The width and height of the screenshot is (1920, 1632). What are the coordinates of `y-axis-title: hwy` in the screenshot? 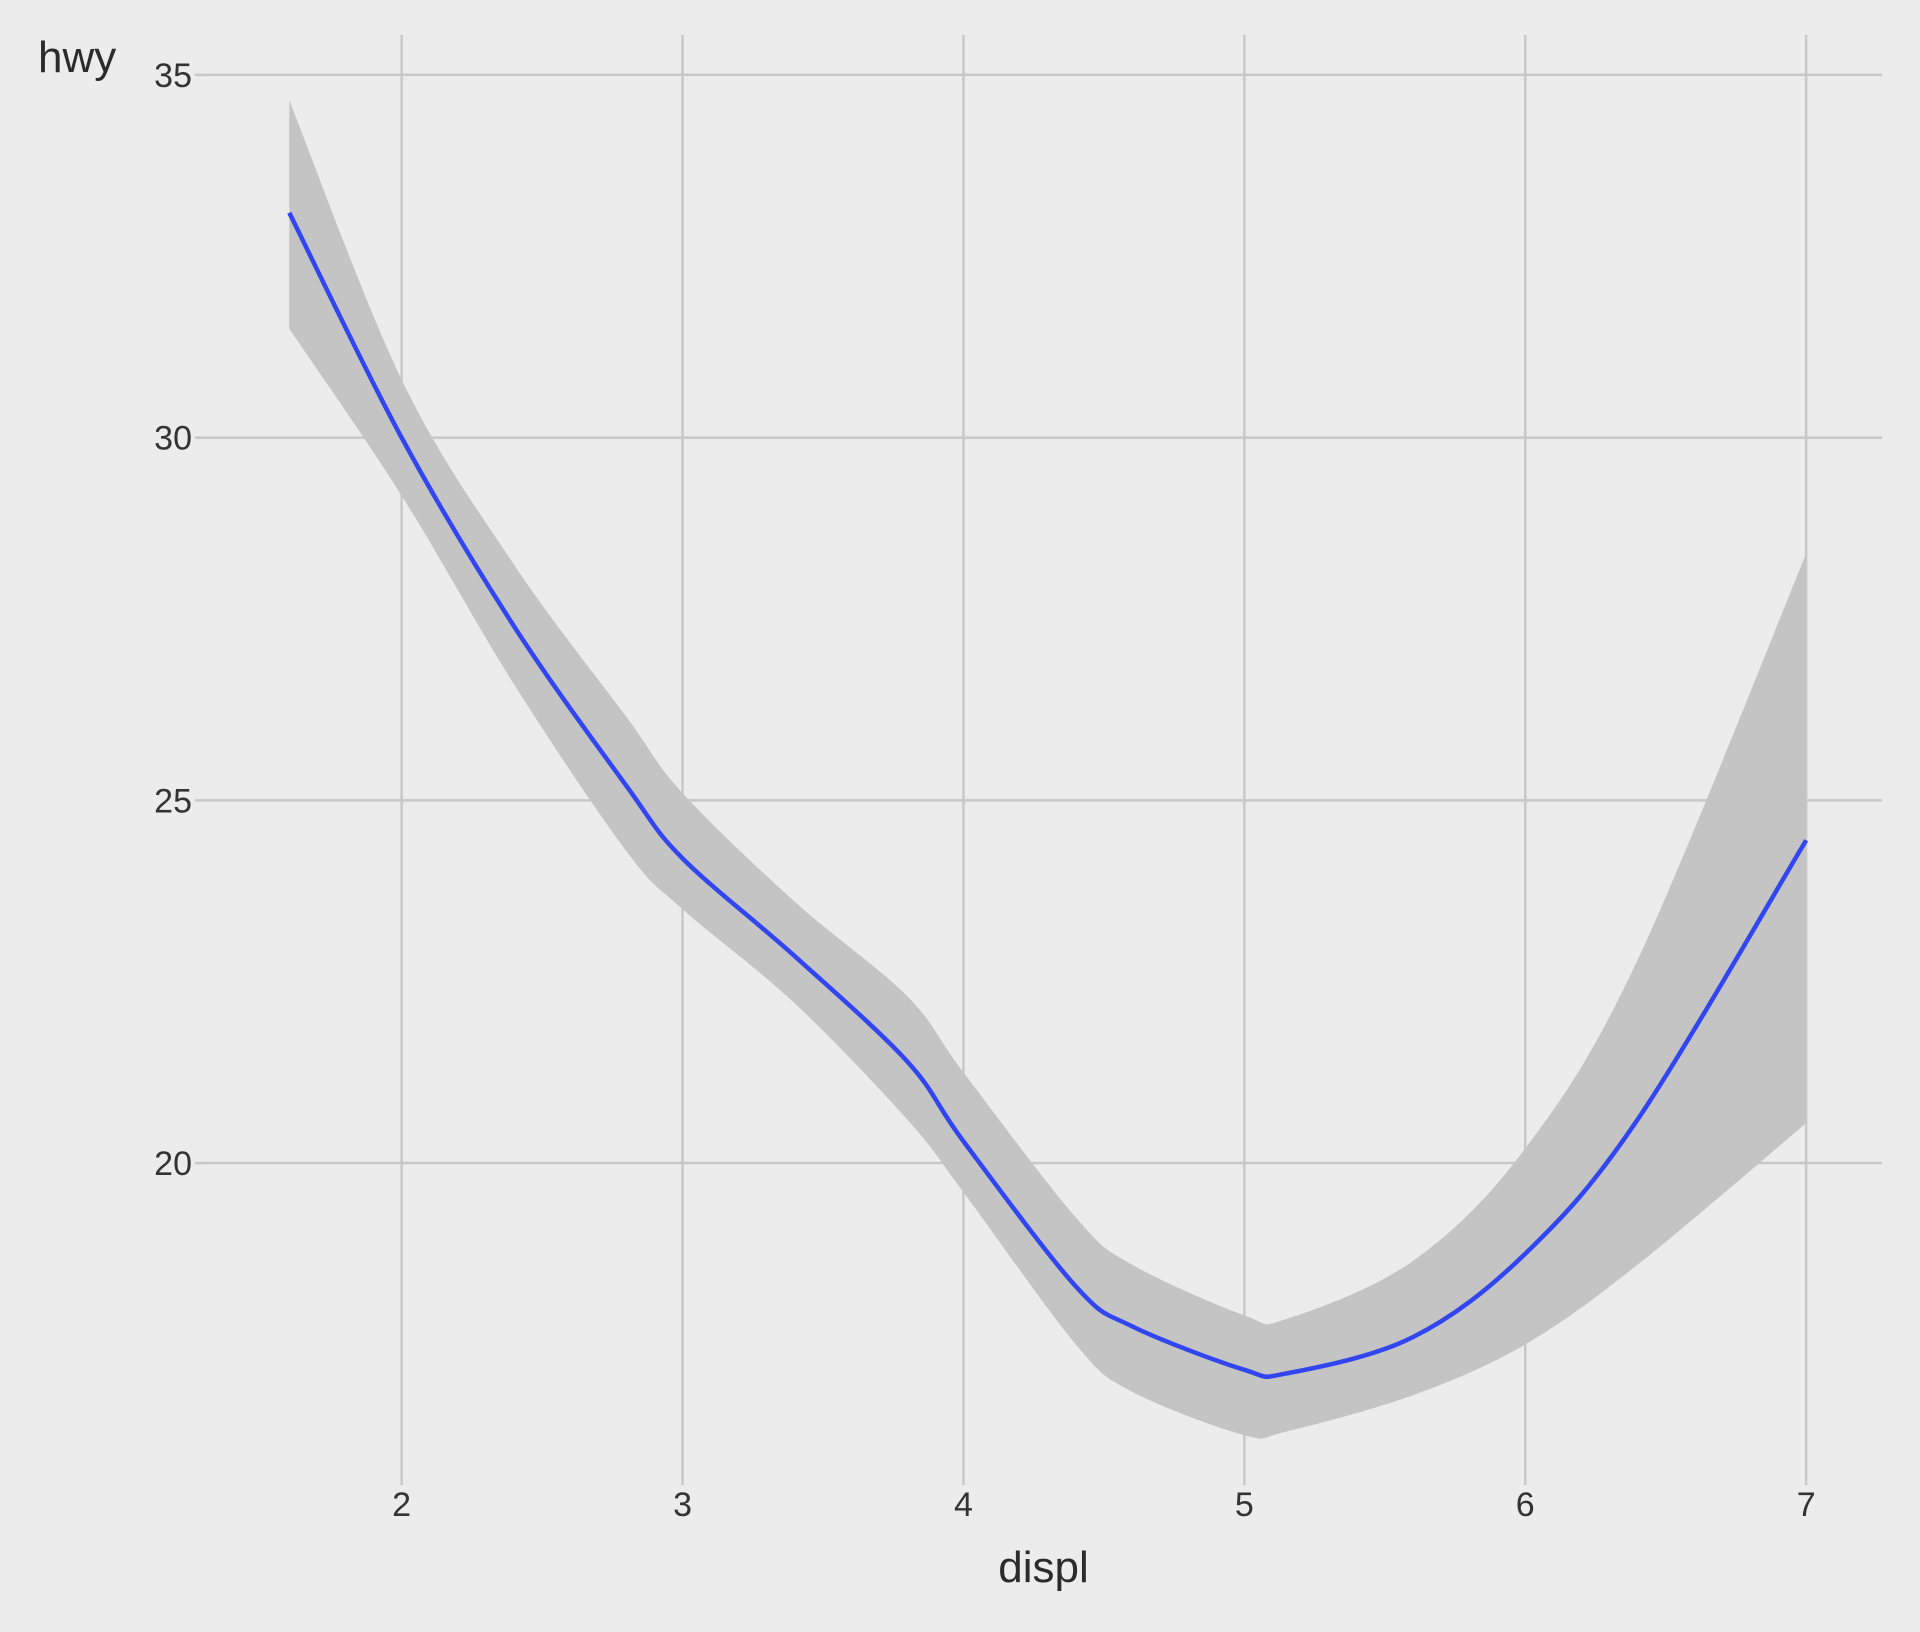 It's located at (77, 57).